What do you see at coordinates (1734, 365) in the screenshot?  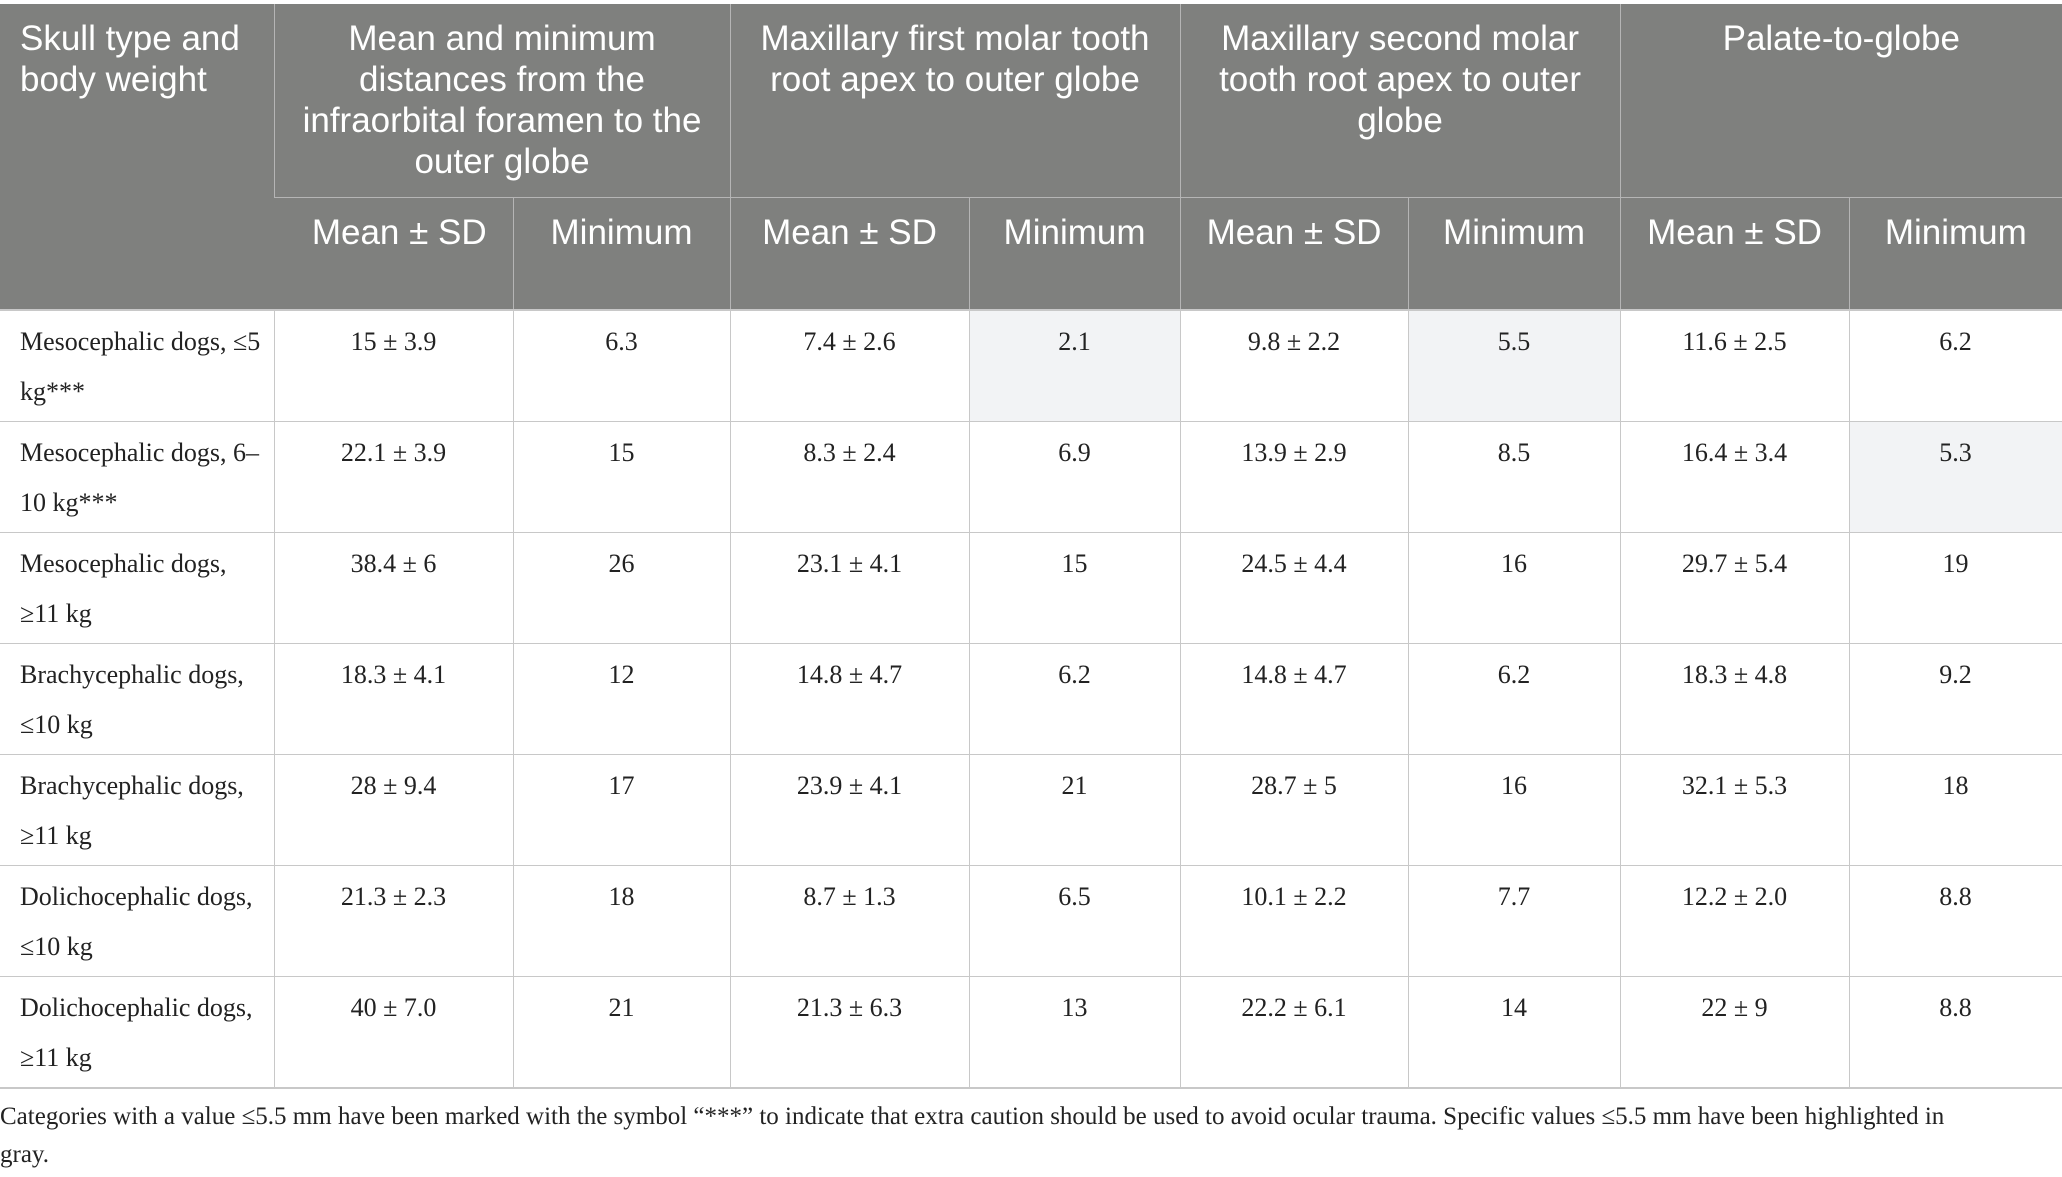 I see `cell-mean-sd: 11.6 ± 2.5` at bounding box center [1734, 365].